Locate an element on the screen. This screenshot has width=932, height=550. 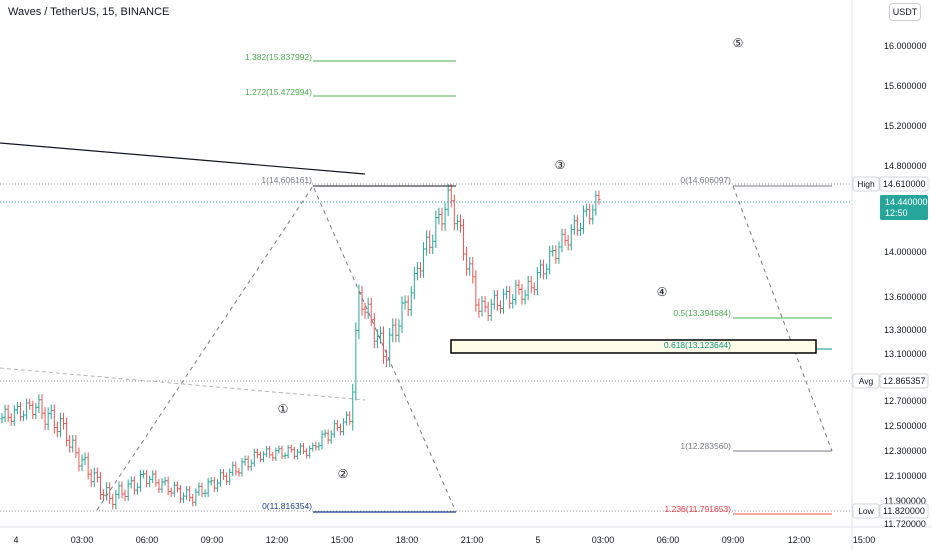
time-tick-label: 18:00 is located at coordinates (407, 540).